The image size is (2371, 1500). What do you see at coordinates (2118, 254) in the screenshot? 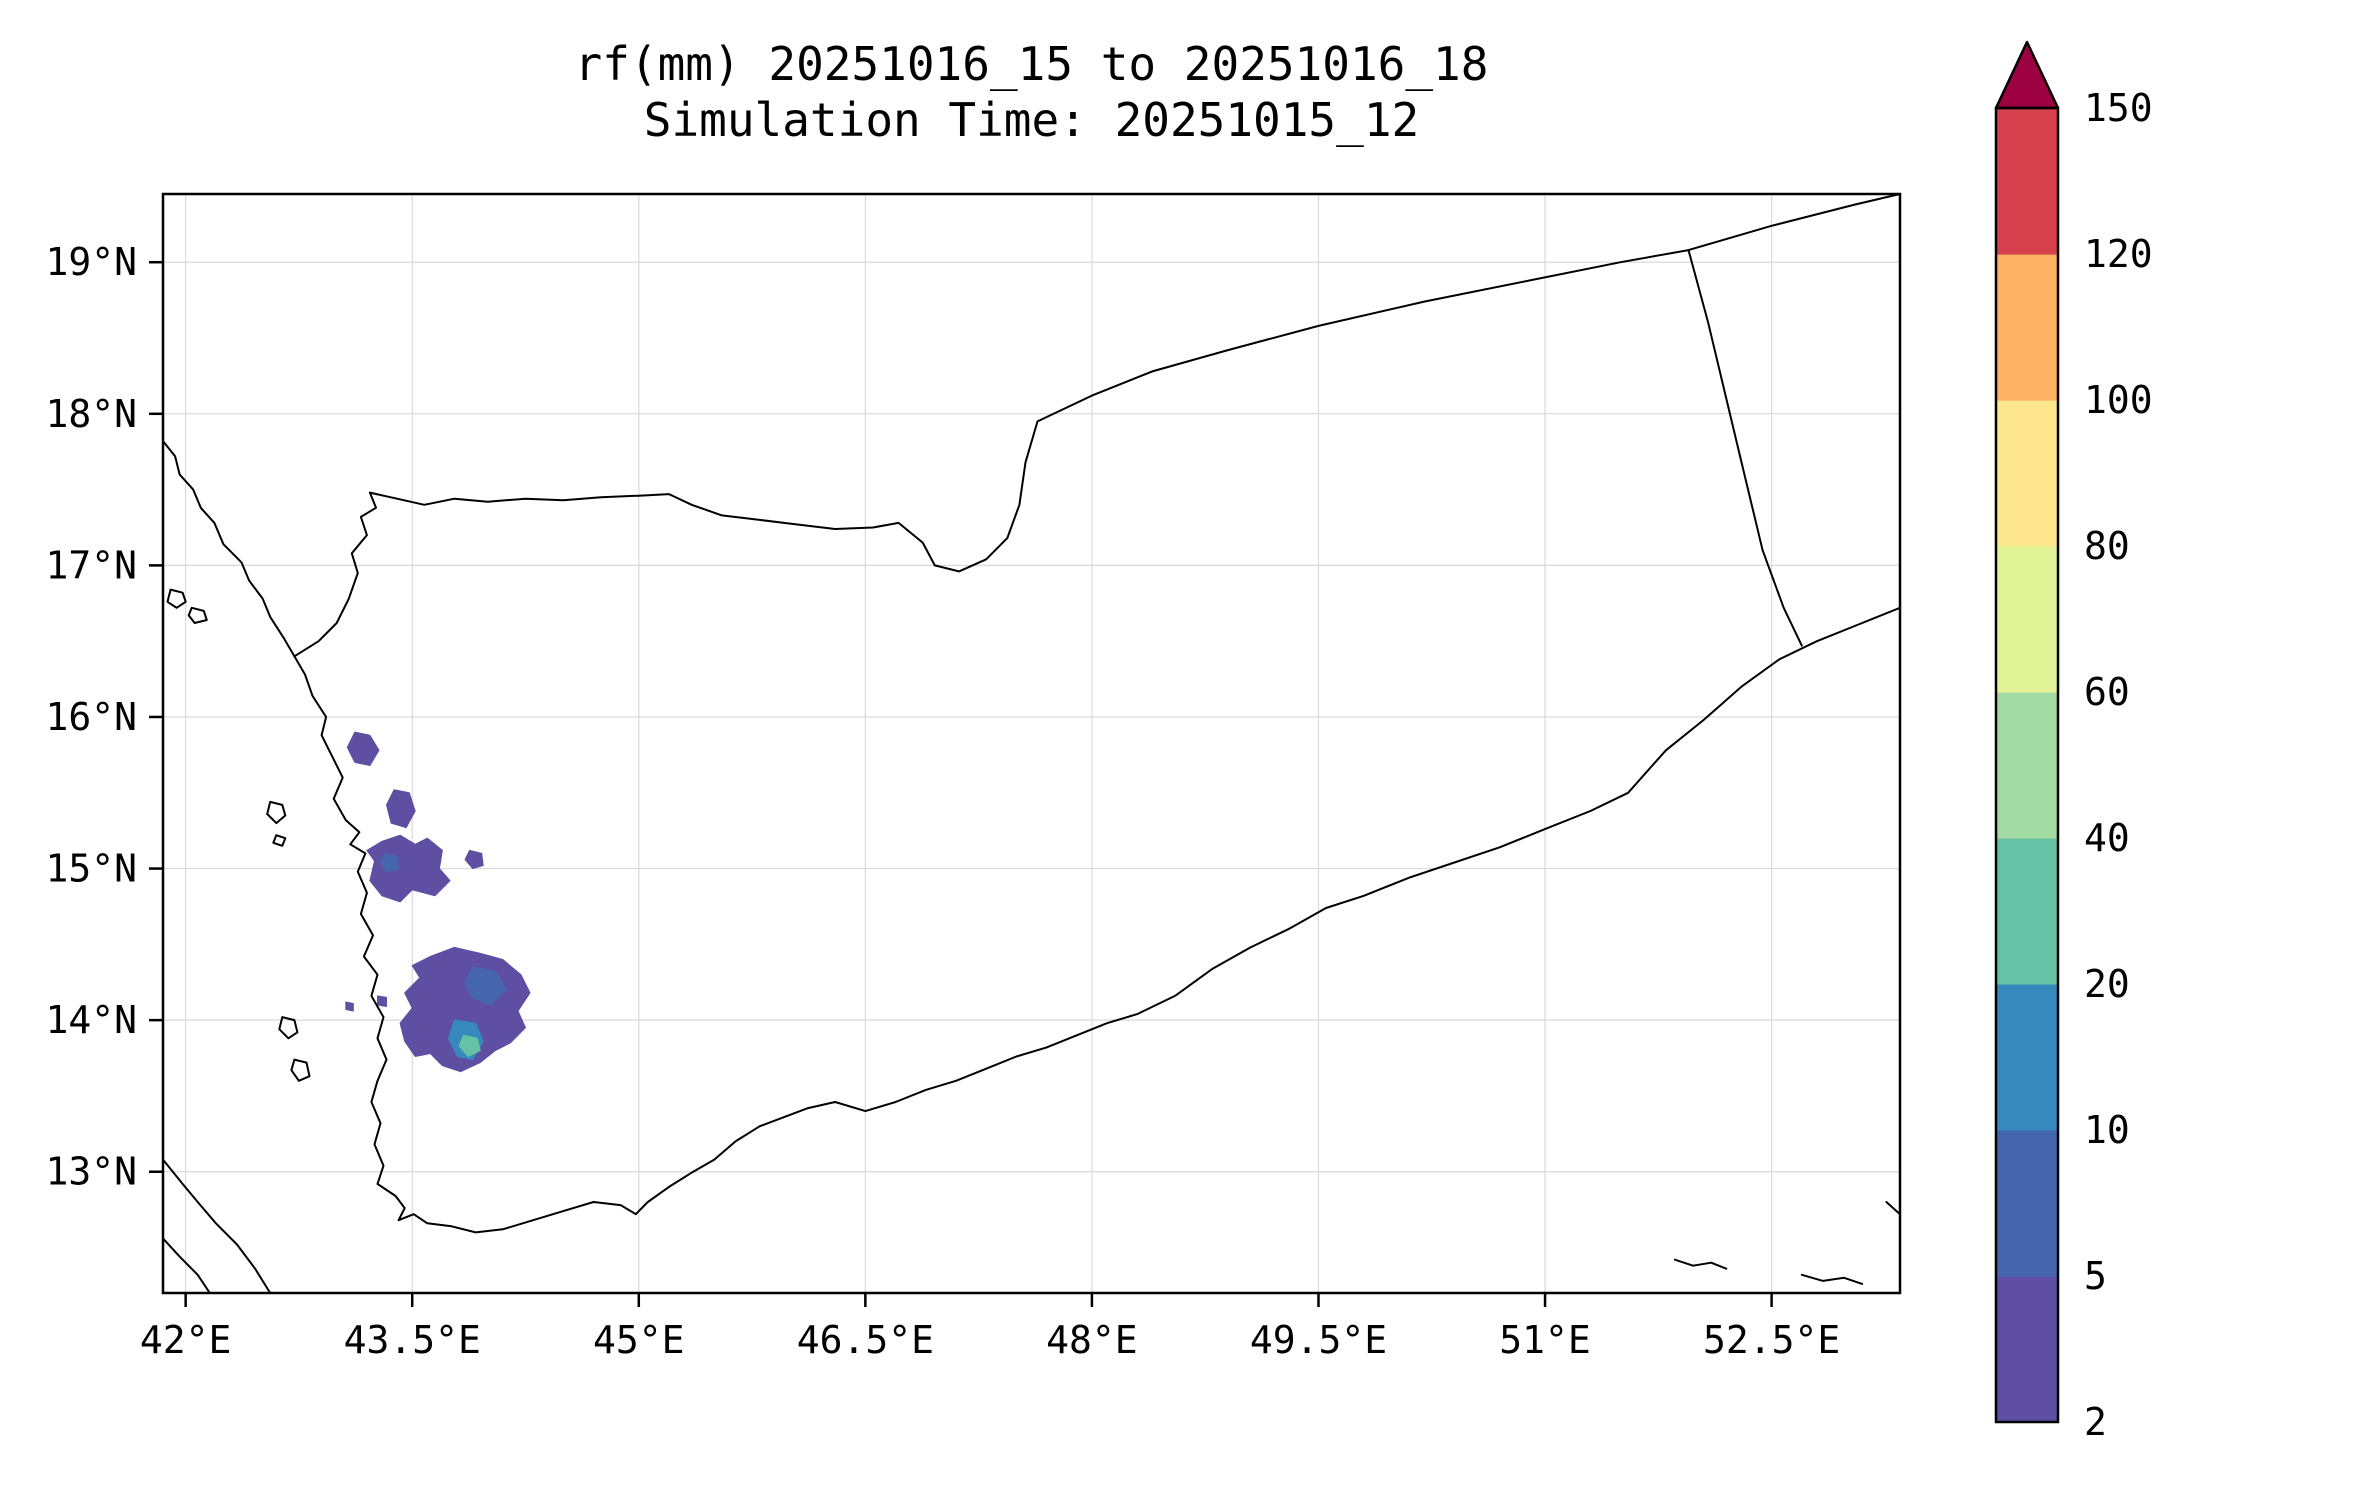
I see `colorbar-tick-label: 120` at bounding box center [2118, 254].